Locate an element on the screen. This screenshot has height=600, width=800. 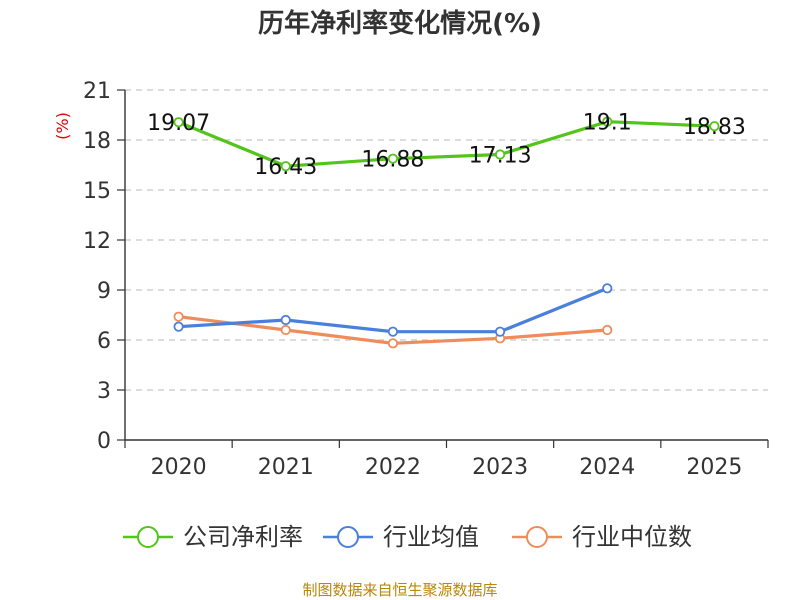
y-tick-labels: 0 3 6 9 12 15 18 21 is located at coordinates (97, 266).